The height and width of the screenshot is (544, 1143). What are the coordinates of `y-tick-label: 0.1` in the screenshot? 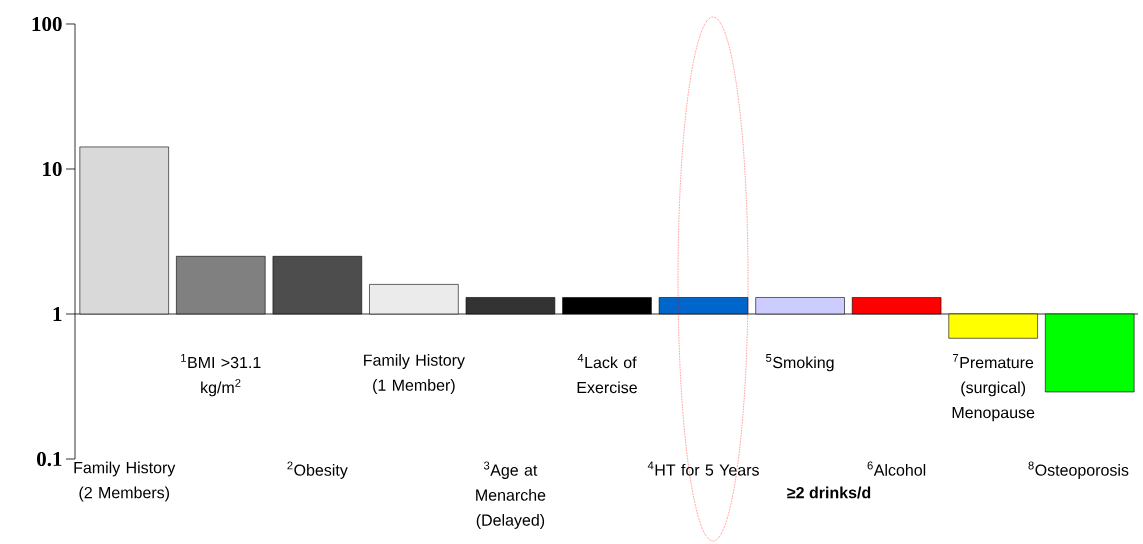 It's located at (49, 459).